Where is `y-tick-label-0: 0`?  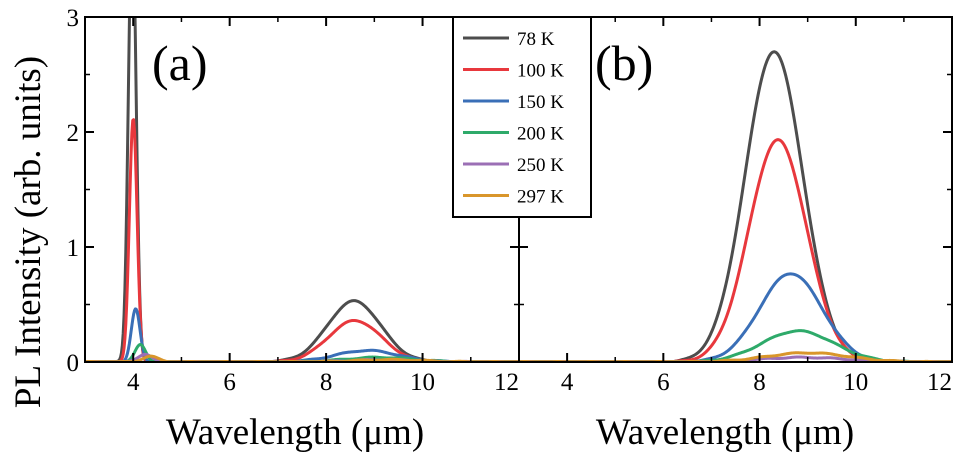
y-tick-label-0: 0 is located at coordinates (73, 363).